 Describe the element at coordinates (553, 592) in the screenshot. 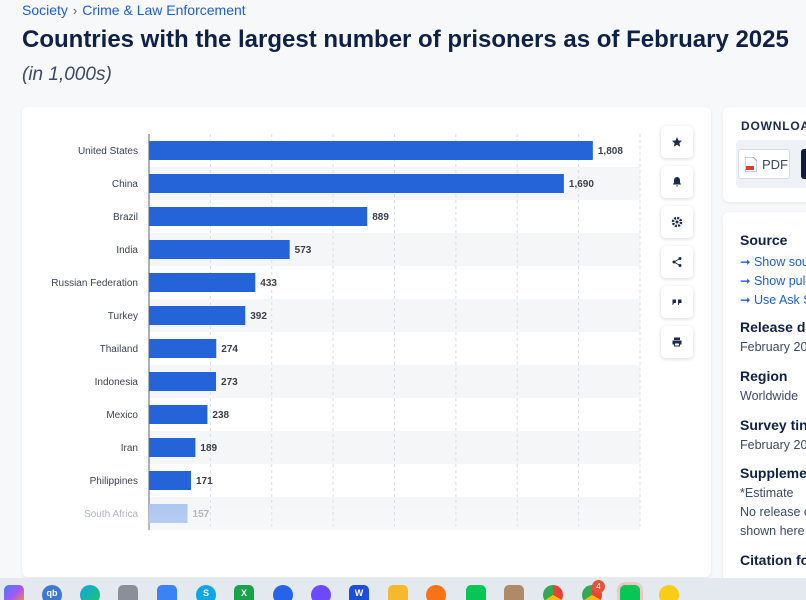

I see `chrome-icon` at that location.